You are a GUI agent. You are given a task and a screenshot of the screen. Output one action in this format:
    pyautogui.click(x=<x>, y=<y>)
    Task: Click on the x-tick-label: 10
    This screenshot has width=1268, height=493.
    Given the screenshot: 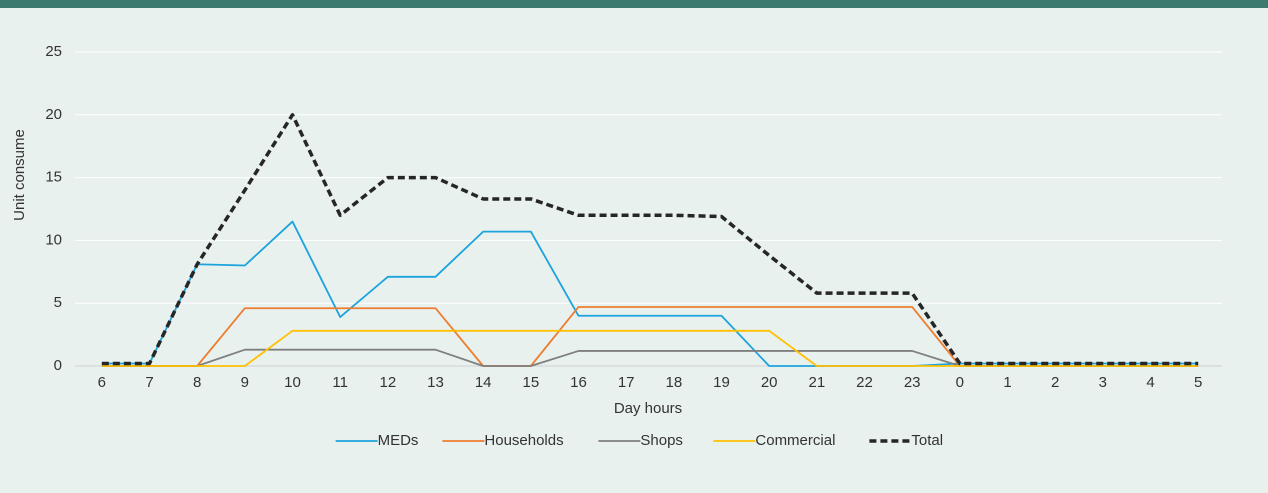 What is the action you would take?
    pyautogui.click(x=292, y=382)
    